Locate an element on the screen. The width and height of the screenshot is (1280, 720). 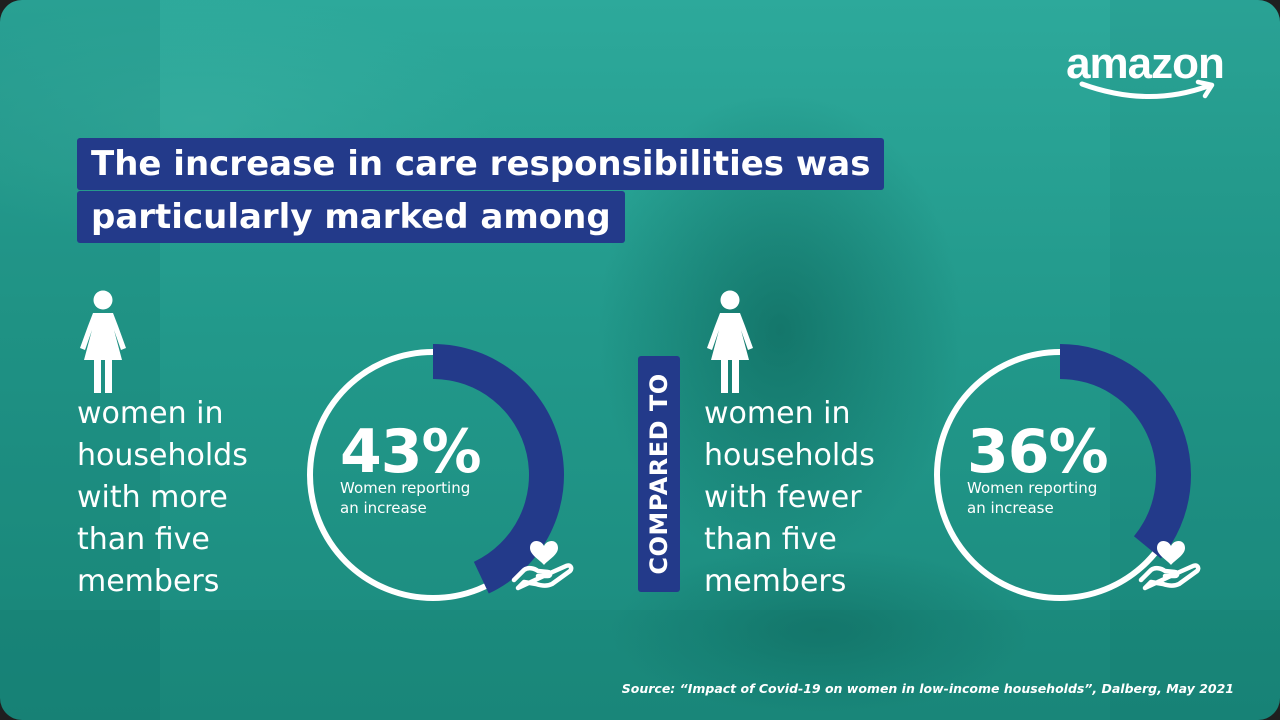
caption-left: Women reporting an increase is located at coordinates (425, 498).